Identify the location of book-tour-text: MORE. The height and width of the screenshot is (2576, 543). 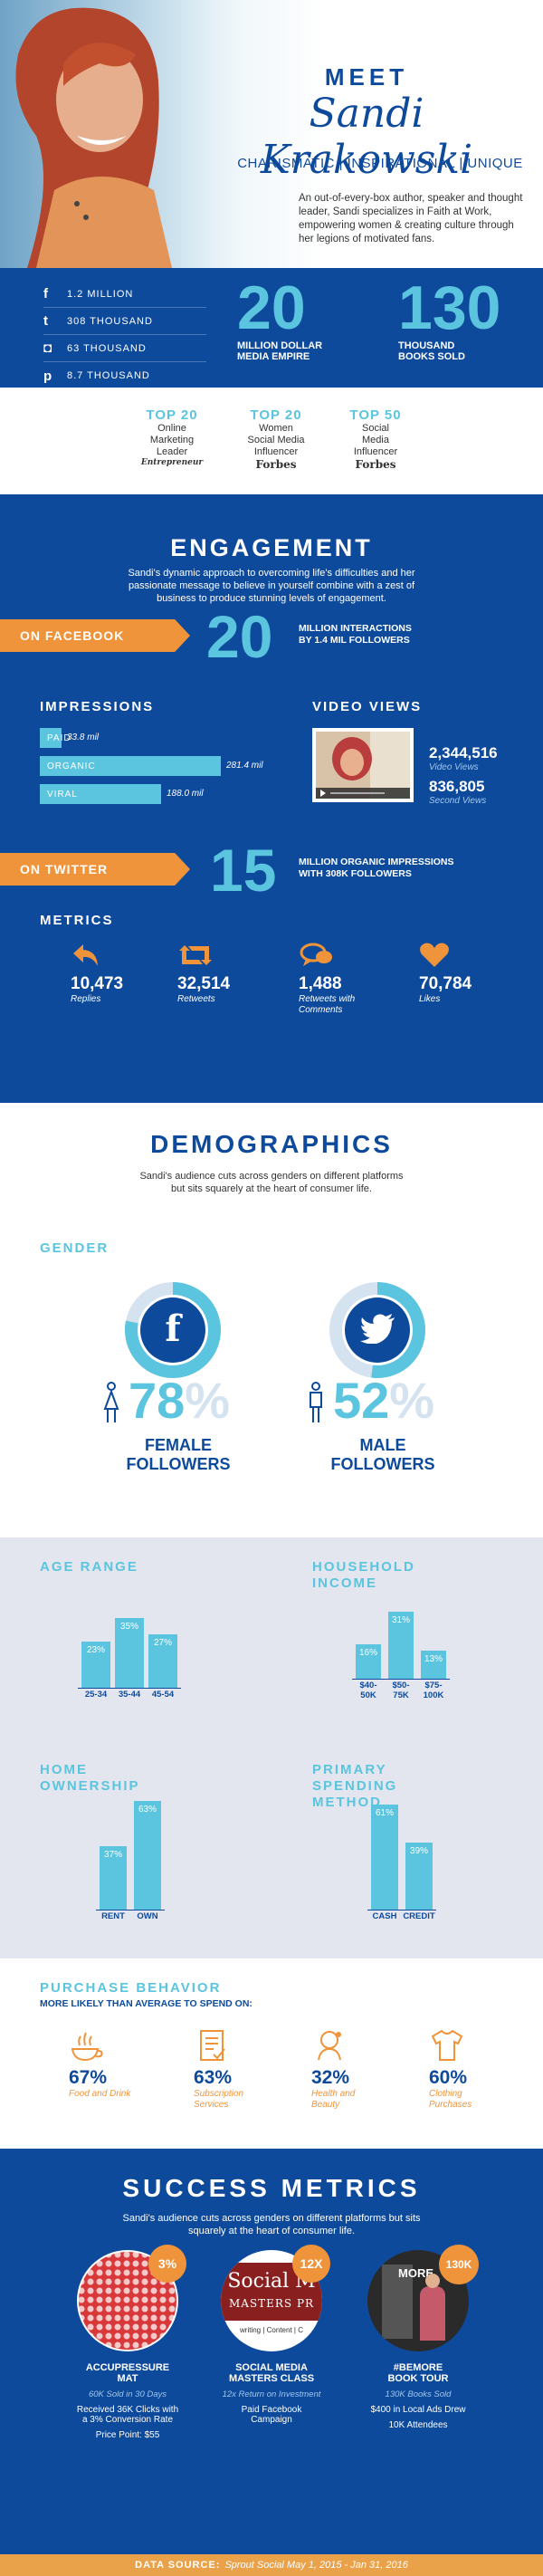
(416, 2273).